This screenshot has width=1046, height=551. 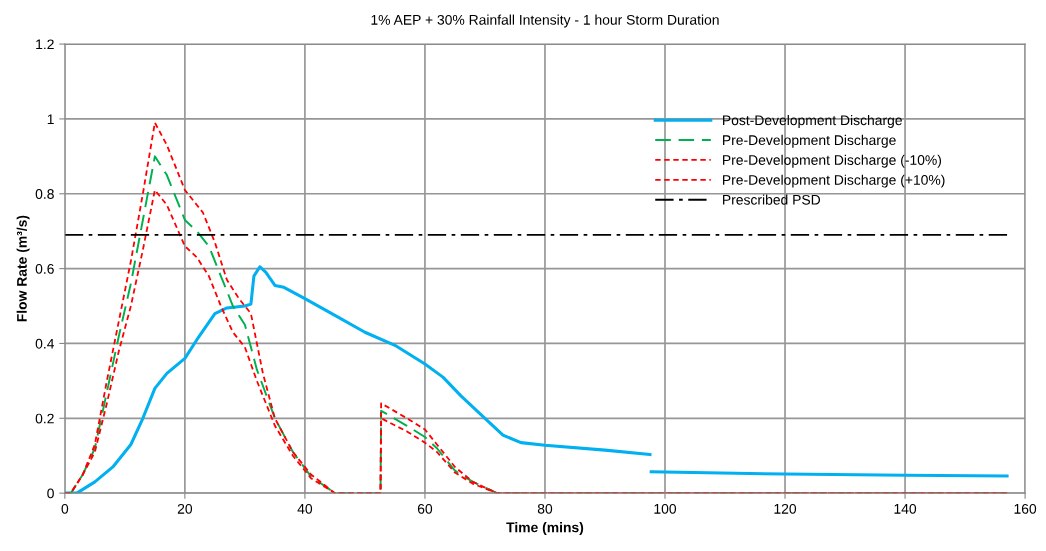 What do you see at coordinates (45, 343) in the screenshot?
I see `y-tick-label: 0.4` at bounding box center [45, 343].